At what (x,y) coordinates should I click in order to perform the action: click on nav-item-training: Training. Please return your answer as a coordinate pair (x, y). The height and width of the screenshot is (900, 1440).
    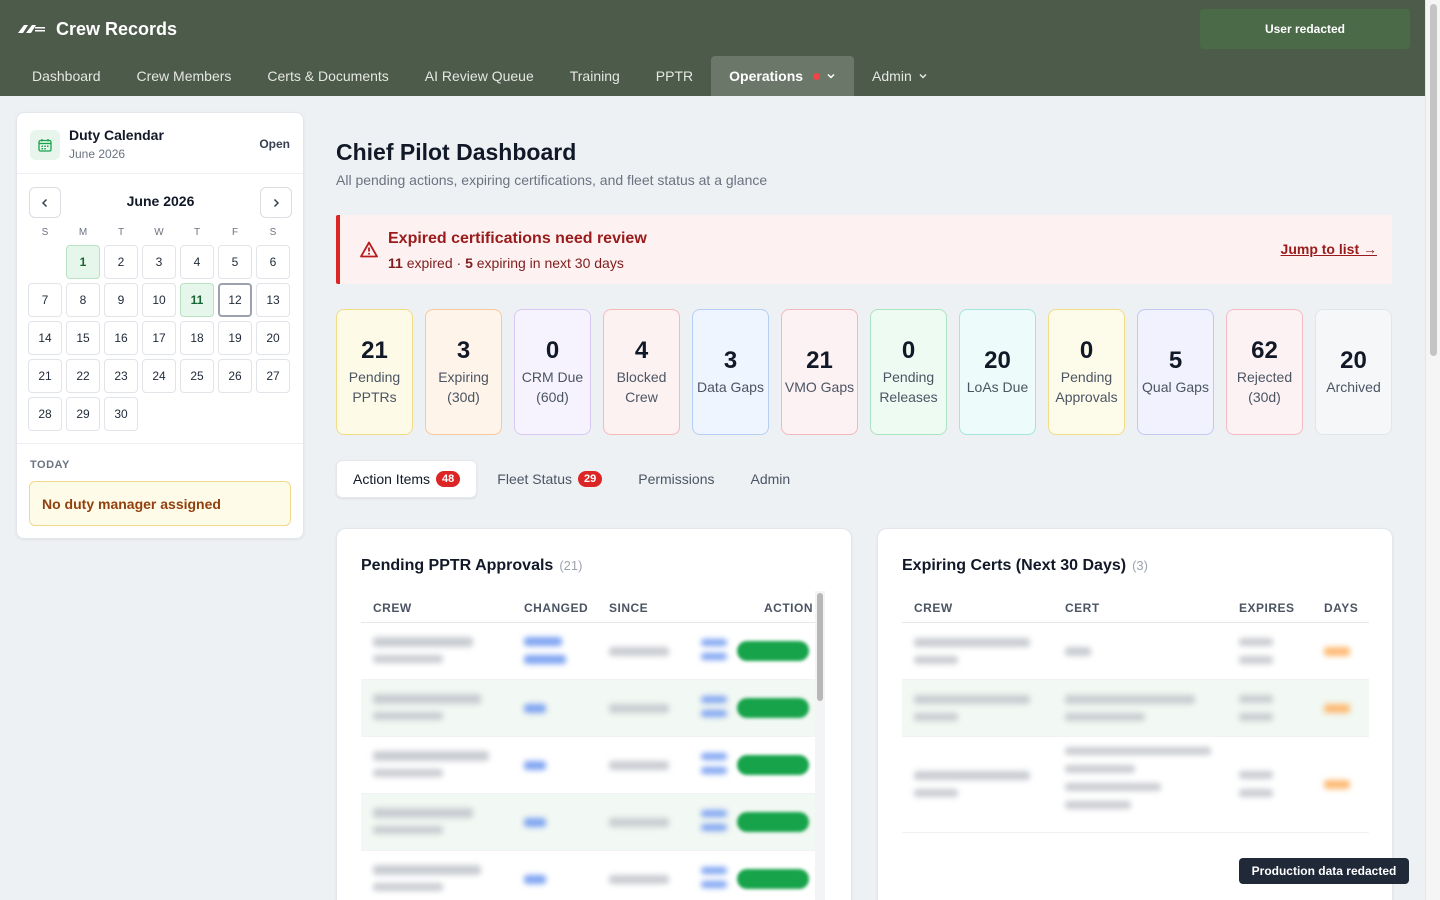
    Looking at the image, I should click on (595, 76).